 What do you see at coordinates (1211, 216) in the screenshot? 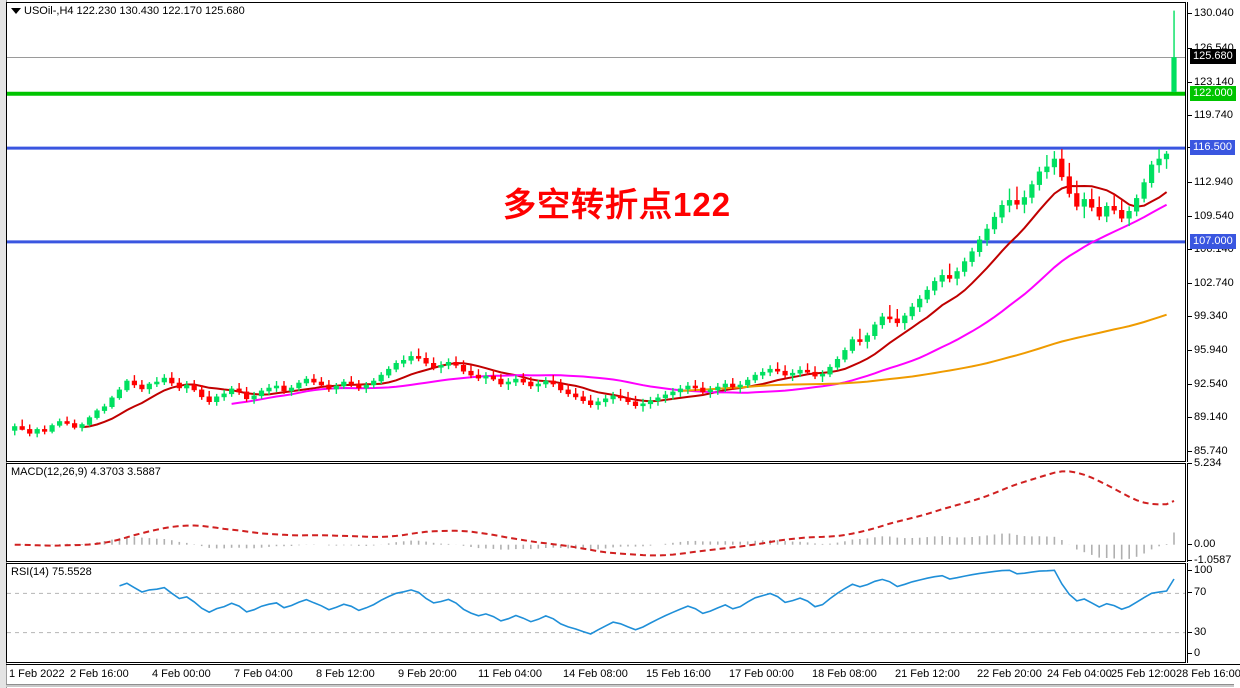
I see `price-axis-tick: 109.540` at bounding box center [1211, 216].